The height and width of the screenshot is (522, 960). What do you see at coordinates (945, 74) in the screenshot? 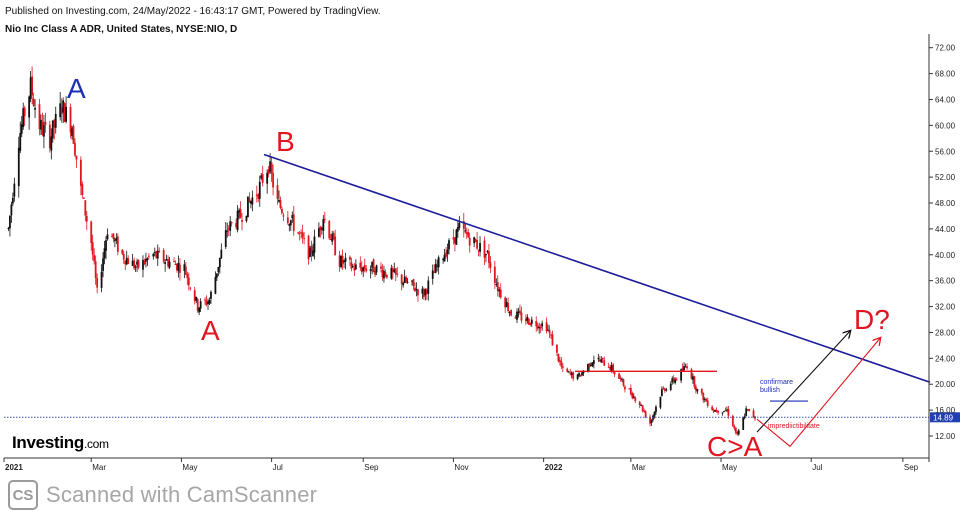
I see `price-tick-label: 68.00` at bounding box center [945, 74].